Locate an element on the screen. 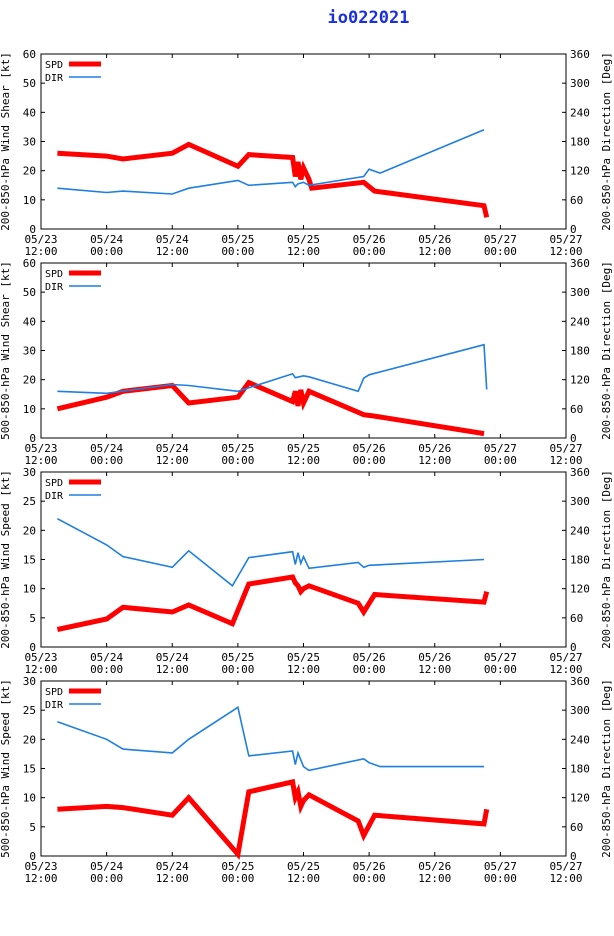 Image resolution: width=614 pixels, height=936 pixels. y-left-axis-title: 200-850-hPa Wind Shear [kt] is located at coordinates (6, 141).